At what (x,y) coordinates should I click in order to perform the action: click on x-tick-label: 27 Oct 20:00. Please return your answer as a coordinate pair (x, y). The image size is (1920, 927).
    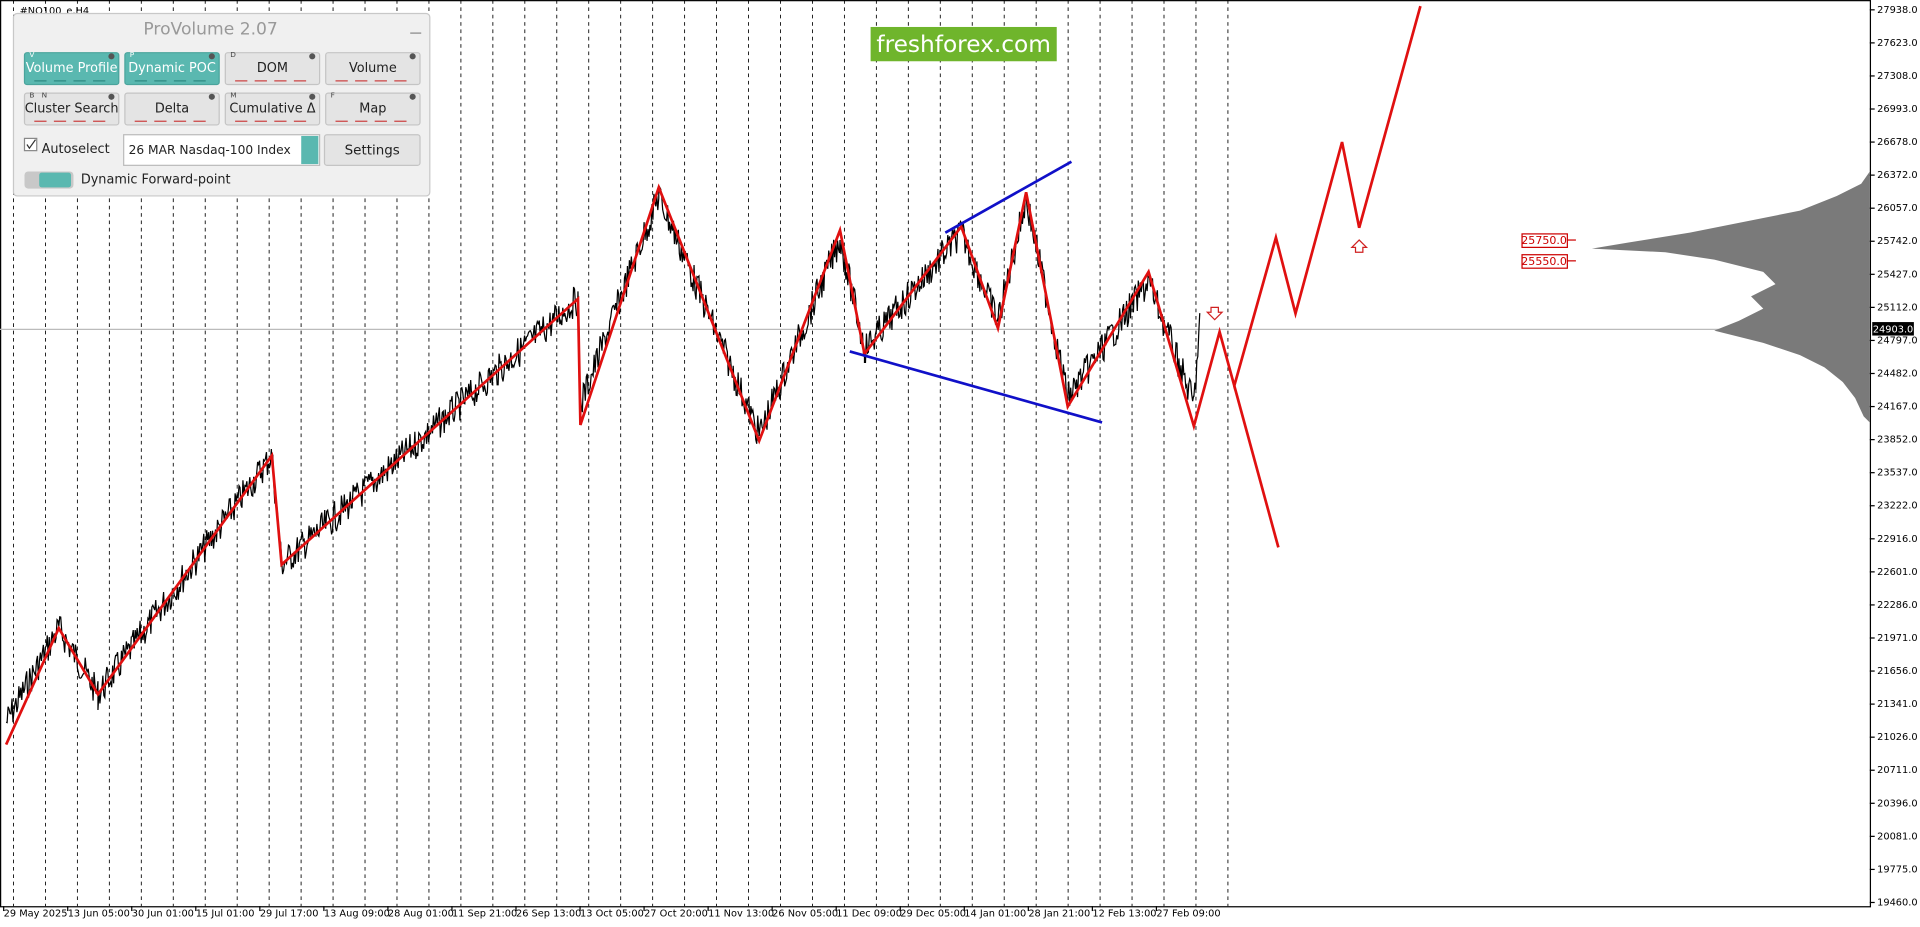
    Looking at the image, I should click on (676, 914).